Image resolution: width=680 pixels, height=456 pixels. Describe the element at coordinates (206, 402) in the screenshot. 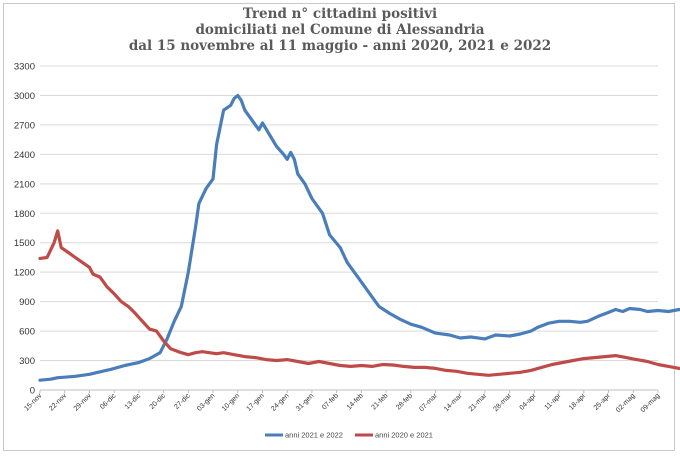

I see `x-tick-label: 03-gen` at that location.